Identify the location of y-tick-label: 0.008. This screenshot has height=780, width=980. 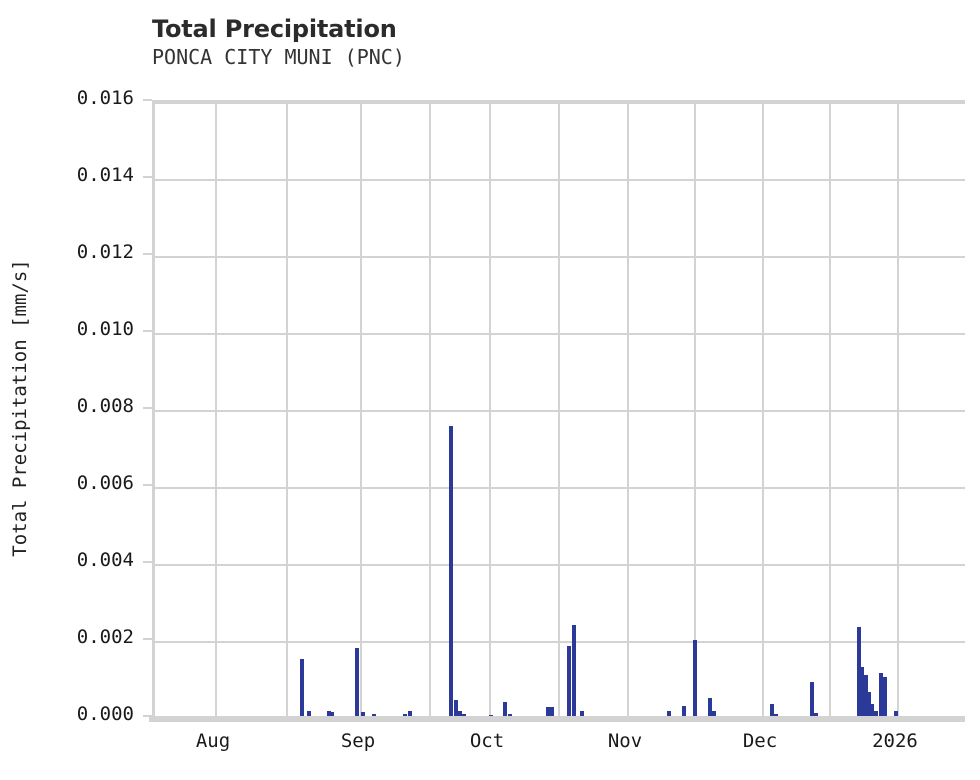
(105, 406).